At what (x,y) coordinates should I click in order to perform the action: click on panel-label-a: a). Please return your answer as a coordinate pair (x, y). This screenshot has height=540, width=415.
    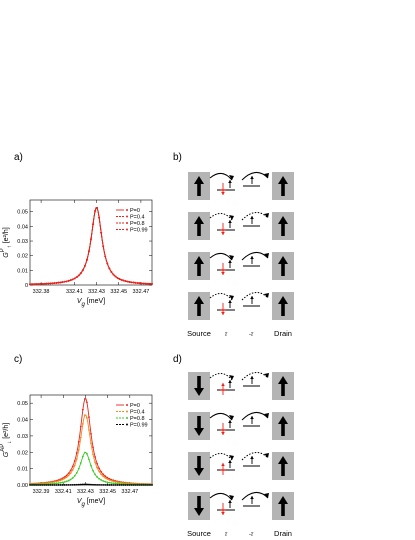
    Looking at the image, I should click on (18, 157).